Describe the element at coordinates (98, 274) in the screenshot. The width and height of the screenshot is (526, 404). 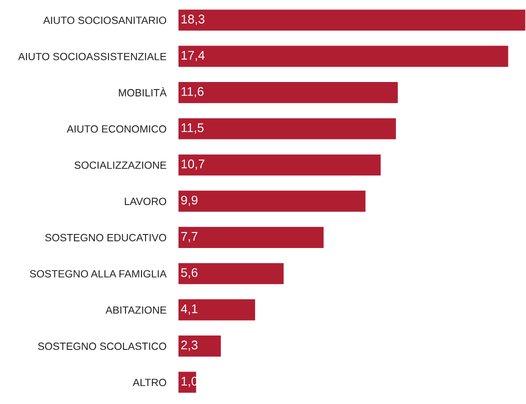
I see `y-tick-label: SOSTEGNO ALLA FAMIGLIA` at that location.